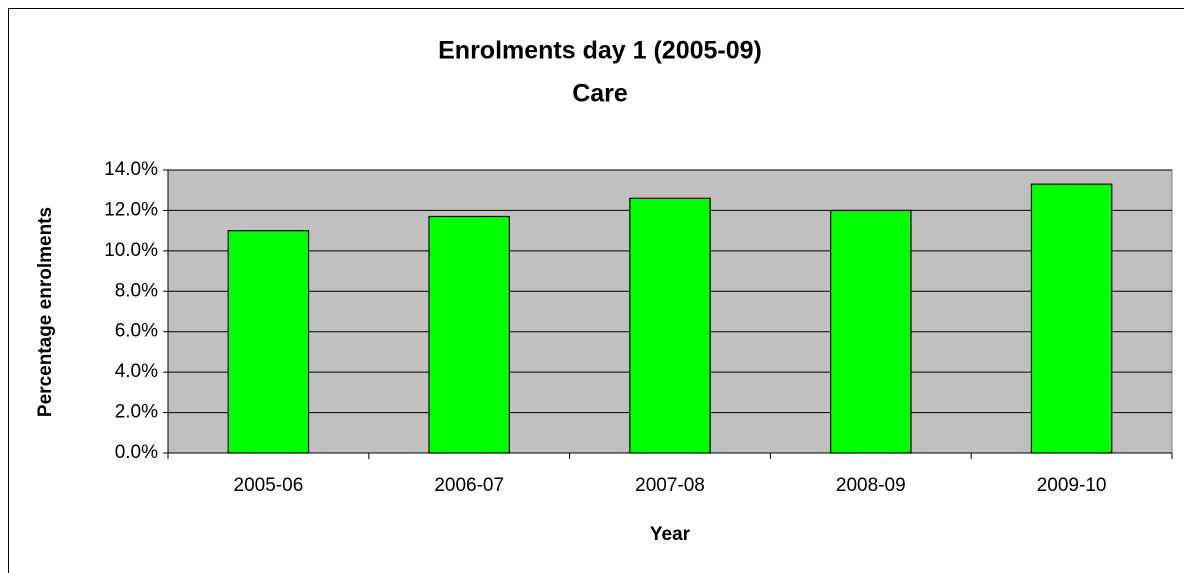  I want to click on y-tick-label: 8.0%, so click(136, 290).